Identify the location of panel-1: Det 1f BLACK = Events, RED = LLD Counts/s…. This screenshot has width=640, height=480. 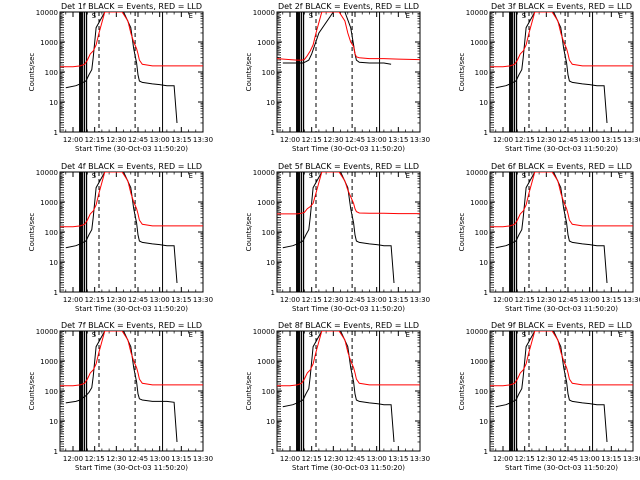
(120, 77).